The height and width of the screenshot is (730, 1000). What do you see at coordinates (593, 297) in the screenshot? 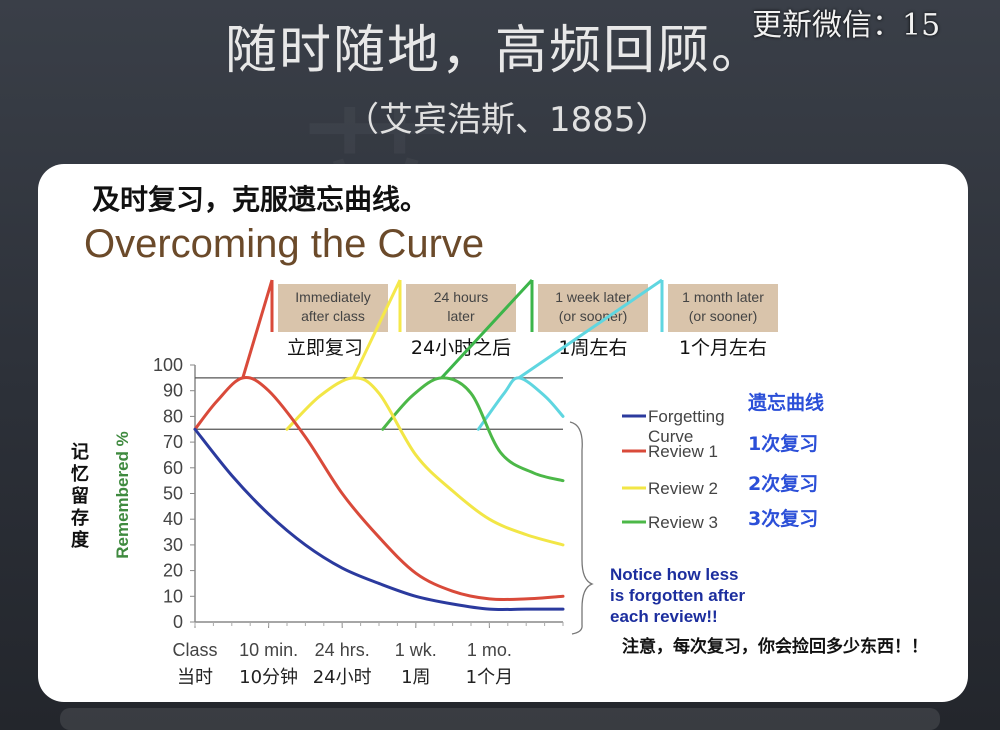
I see `review-box-text-3: 1 week later` at bounding box center [593, 297].